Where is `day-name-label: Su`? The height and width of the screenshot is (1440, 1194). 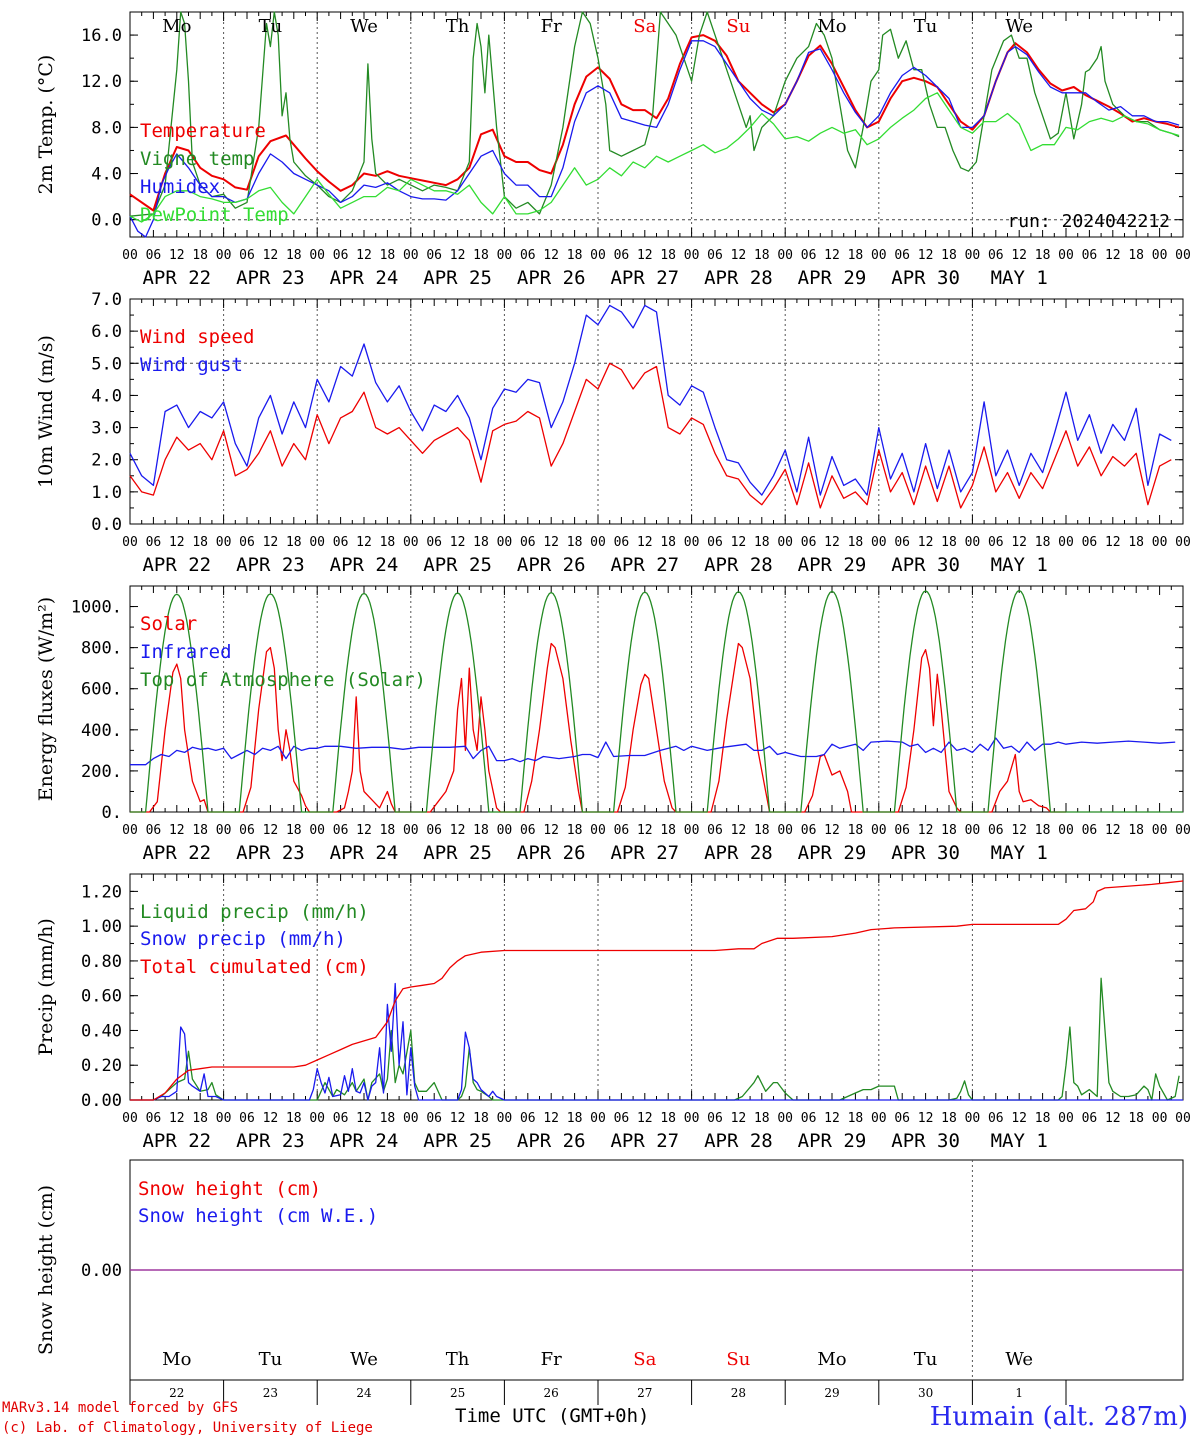 day-name-label: Su is located at coordinates (738, 1359).